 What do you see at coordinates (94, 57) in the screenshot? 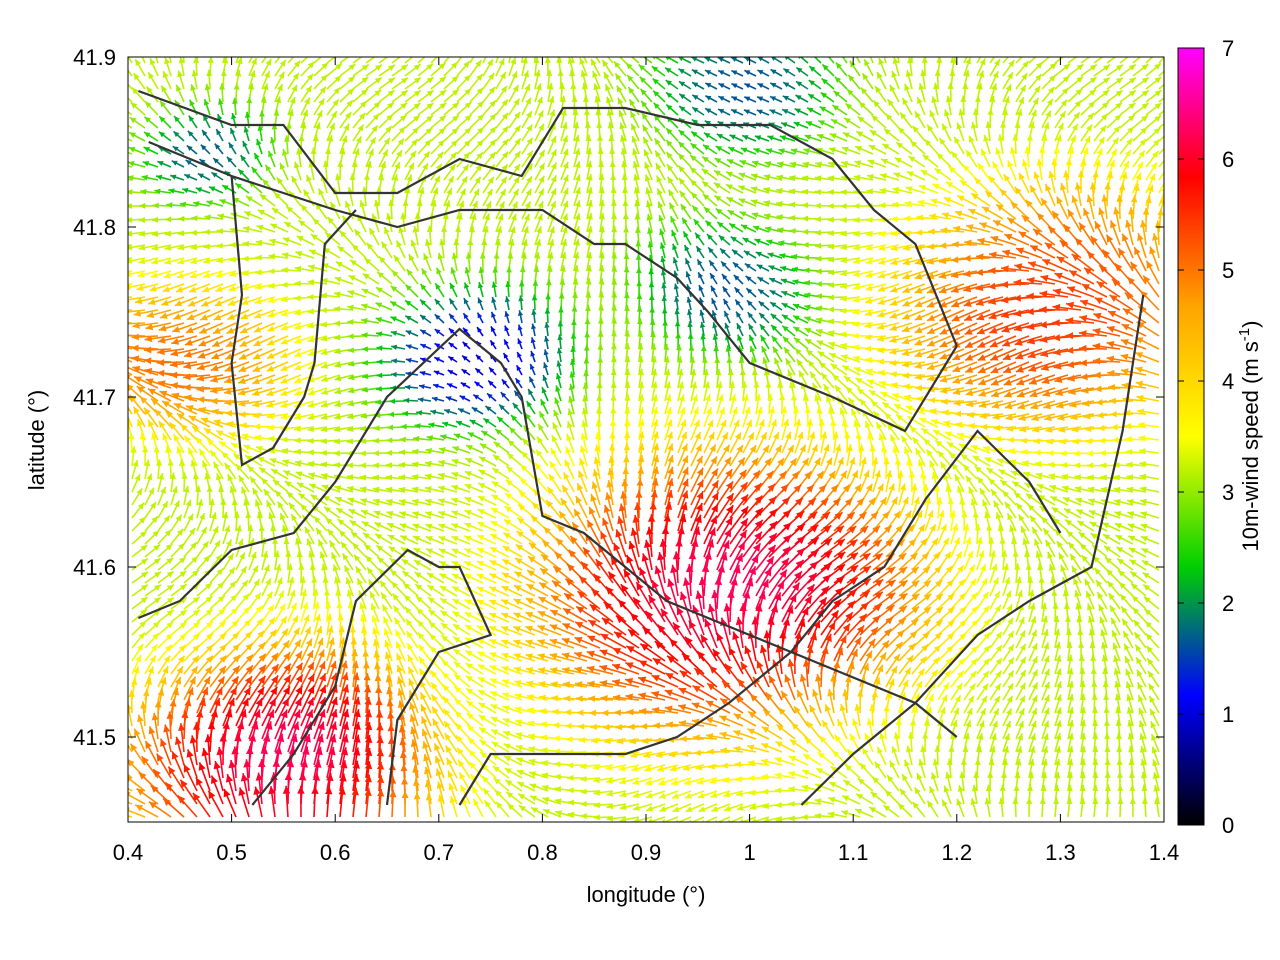
I see `y-tick-label: 41.9` at bounding box center [94, 57].